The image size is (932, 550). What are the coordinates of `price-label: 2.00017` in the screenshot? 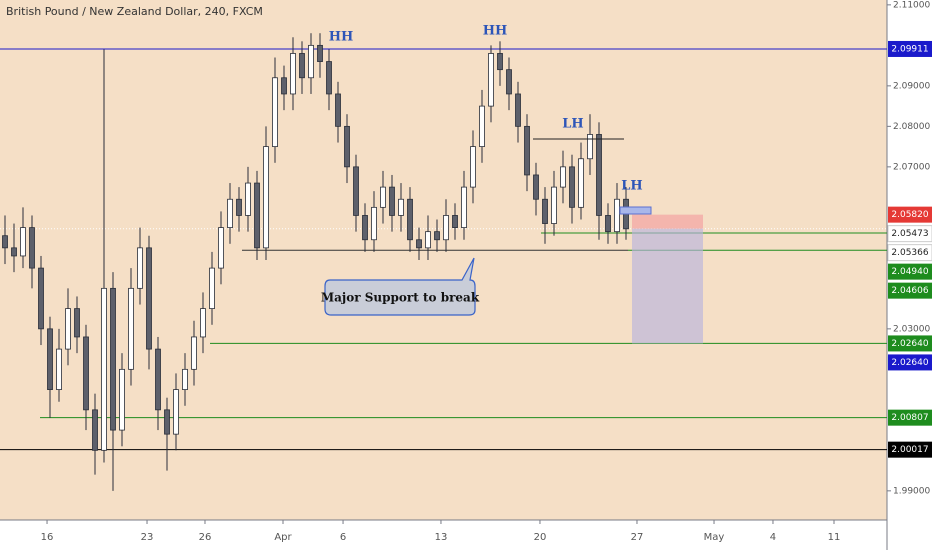 It's located at (909, 450).